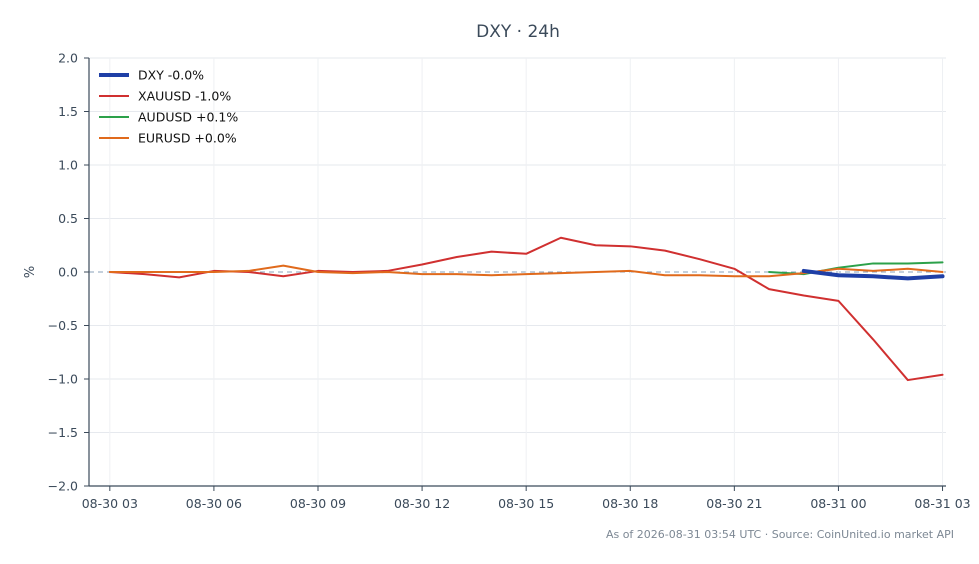  I want to click on y-tick-label: 0.0, so click(68, 272).